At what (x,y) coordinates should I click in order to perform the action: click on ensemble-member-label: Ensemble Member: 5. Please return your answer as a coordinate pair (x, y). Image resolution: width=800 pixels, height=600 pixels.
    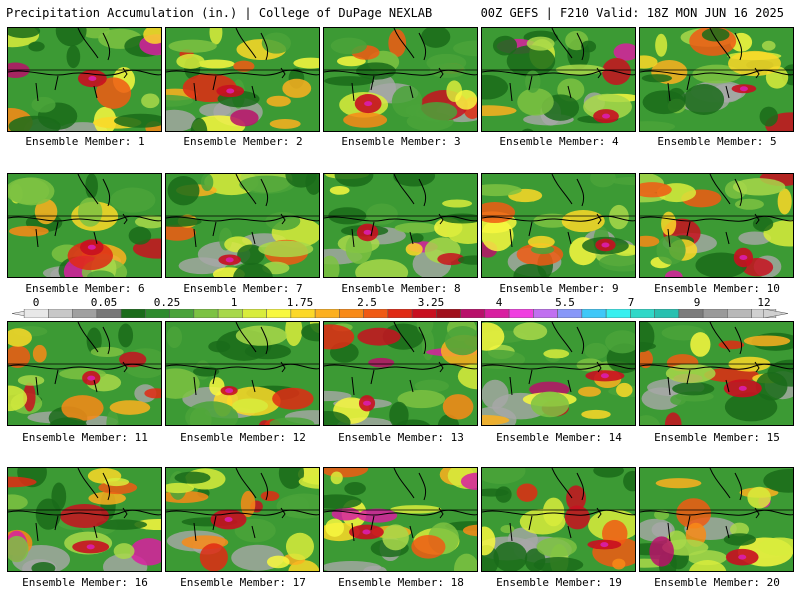
    Looking at the image, I should click on (717, 141).